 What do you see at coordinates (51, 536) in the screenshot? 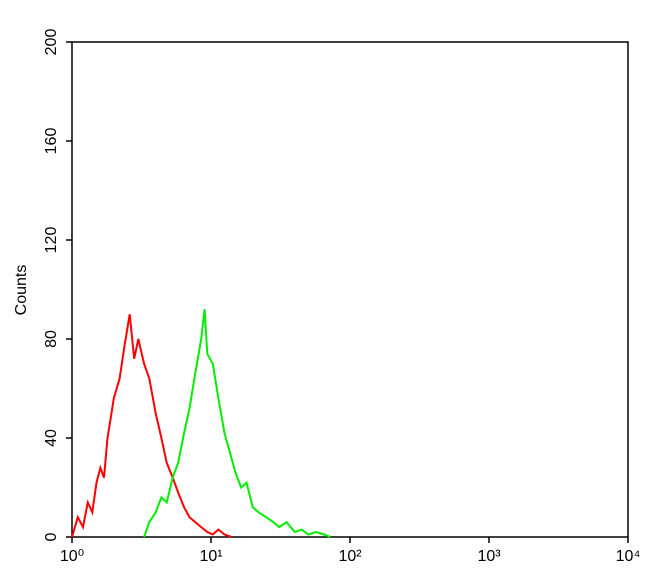
I see `y-tick-label: 0` at bounding box center [51, 536].